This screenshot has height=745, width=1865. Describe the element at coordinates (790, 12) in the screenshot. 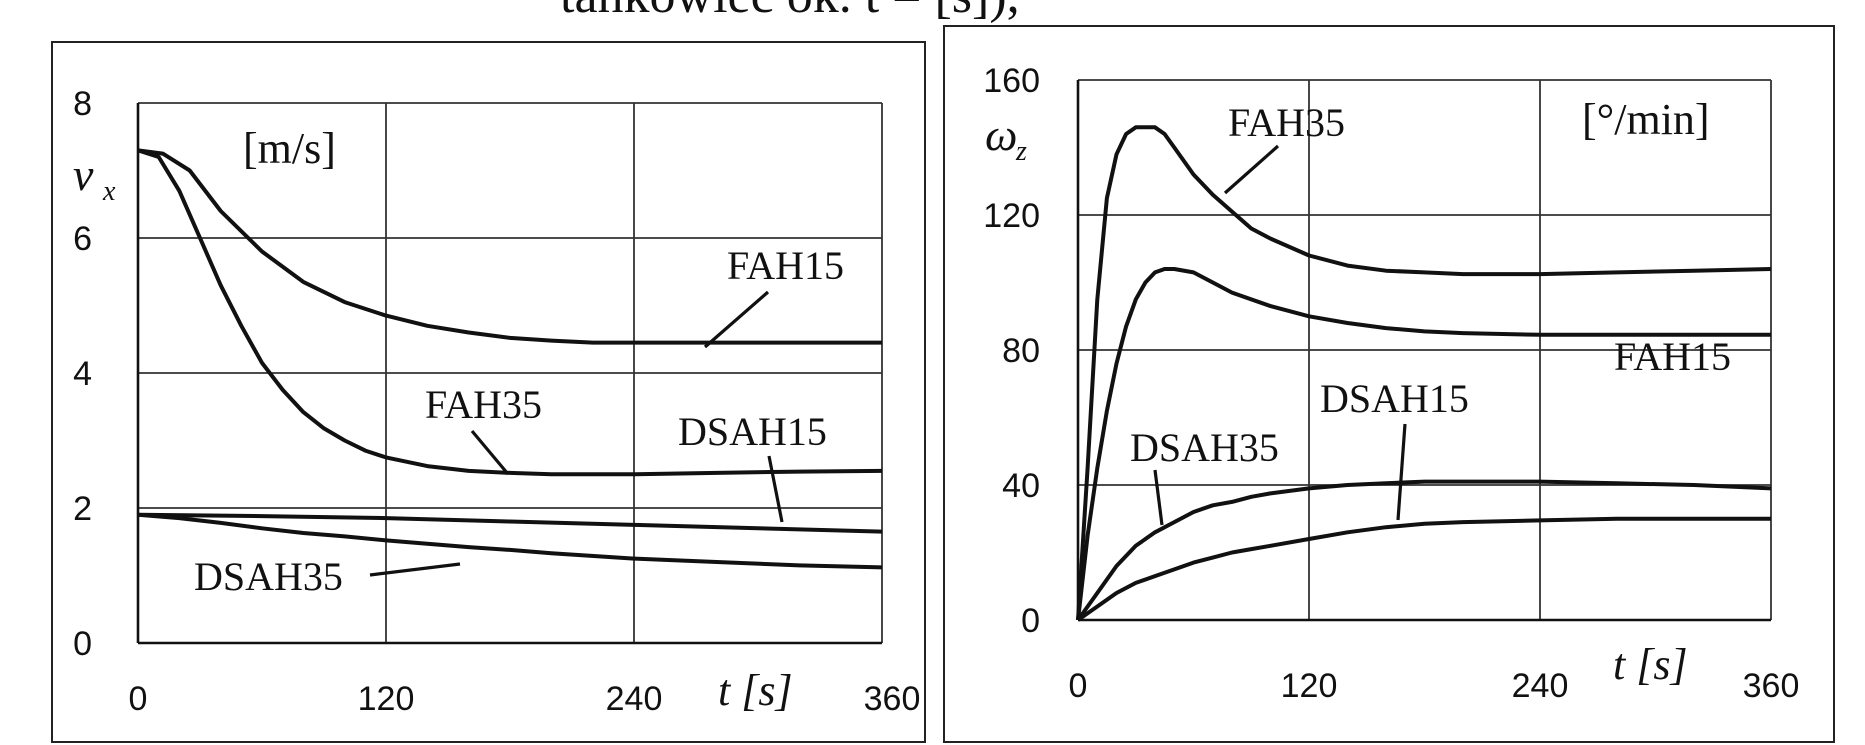

I see `heading-fragment: tankowiec ok. t = [s]),` at that location.